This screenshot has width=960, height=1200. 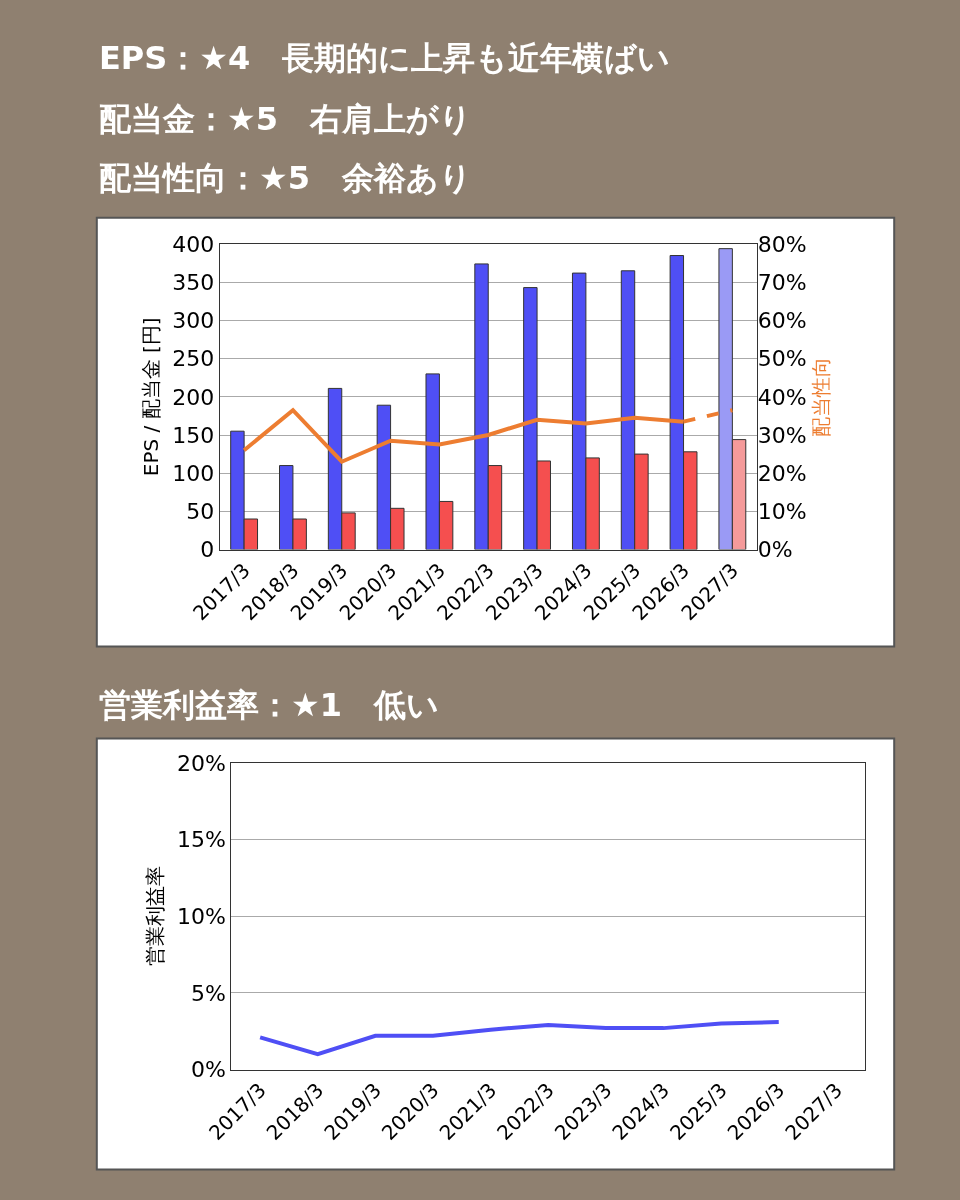 I want to click on chart-title: EPS：★4 長期的に上昇も近年横ばい, so click(x=385, y=58).